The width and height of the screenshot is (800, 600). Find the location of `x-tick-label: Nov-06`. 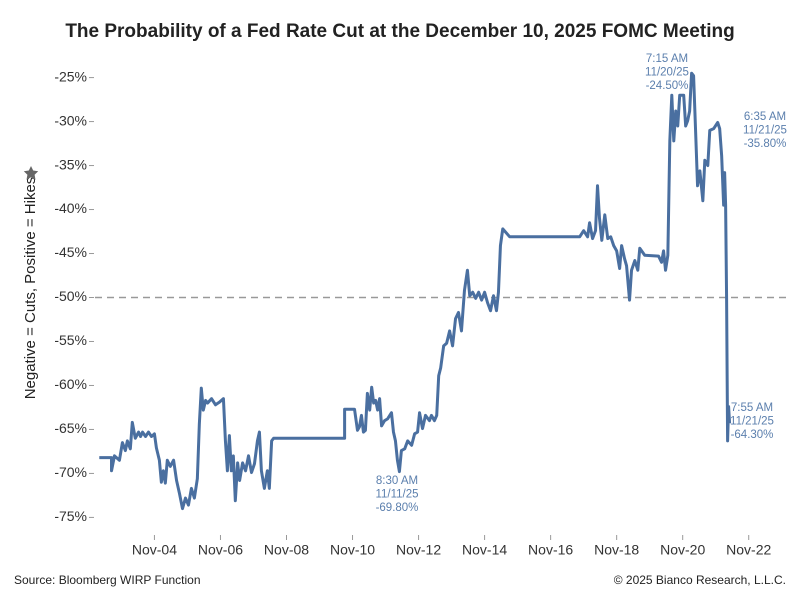

x-tick-label: Nov-06 is located at coordinates (220, 550).